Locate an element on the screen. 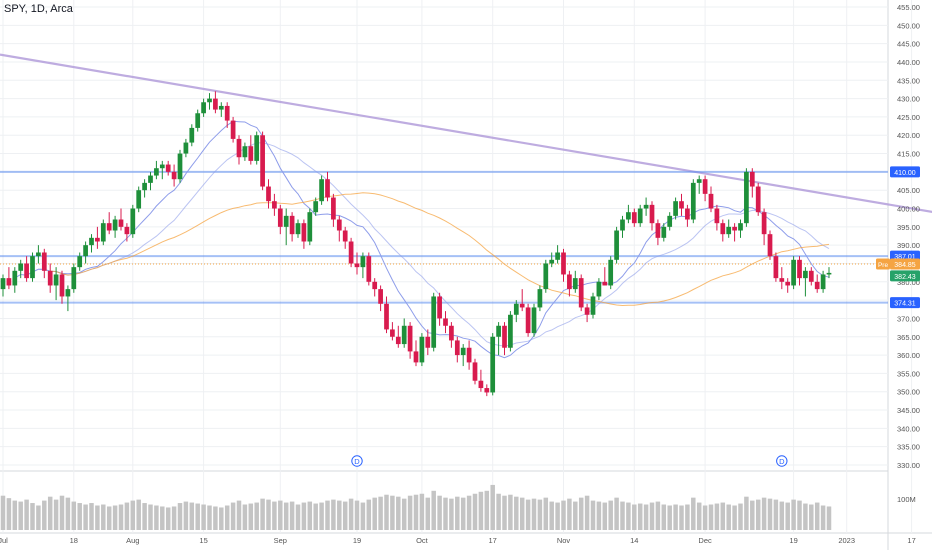  pre-price-label: 384.85 is located at coordinates (905, 265).